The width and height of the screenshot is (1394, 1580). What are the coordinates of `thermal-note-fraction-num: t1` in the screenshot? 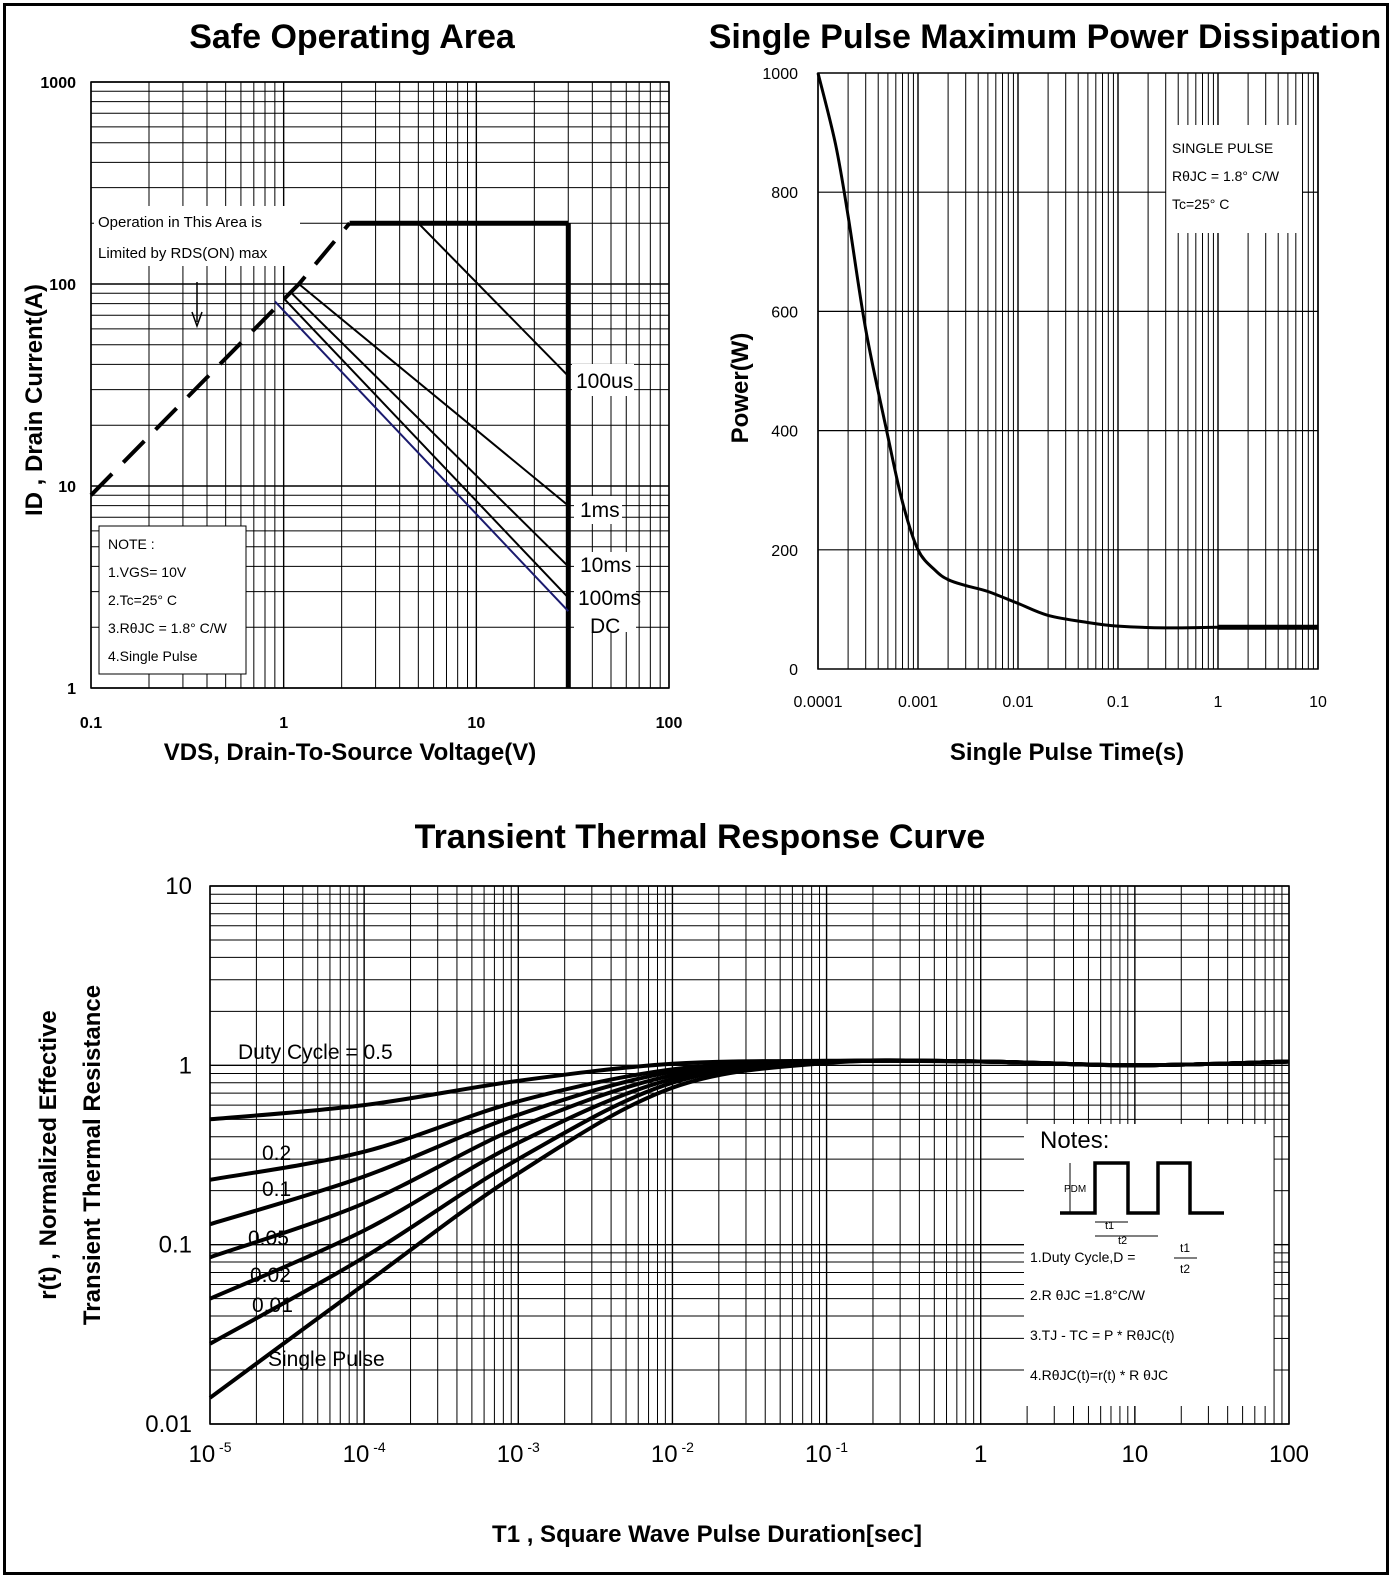 It's located at (1185, 1248).